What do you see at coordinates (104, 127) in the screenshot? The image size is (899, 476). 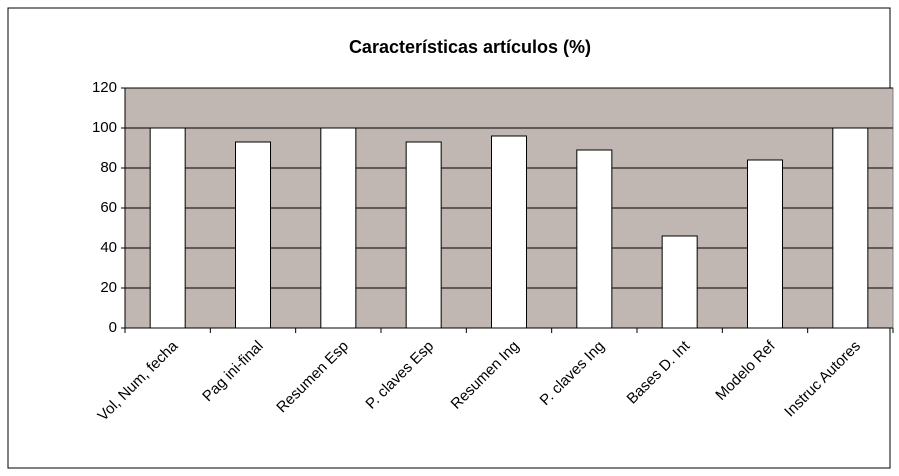 I see `y-tick-label: 100` at bounding box center [104, 127].